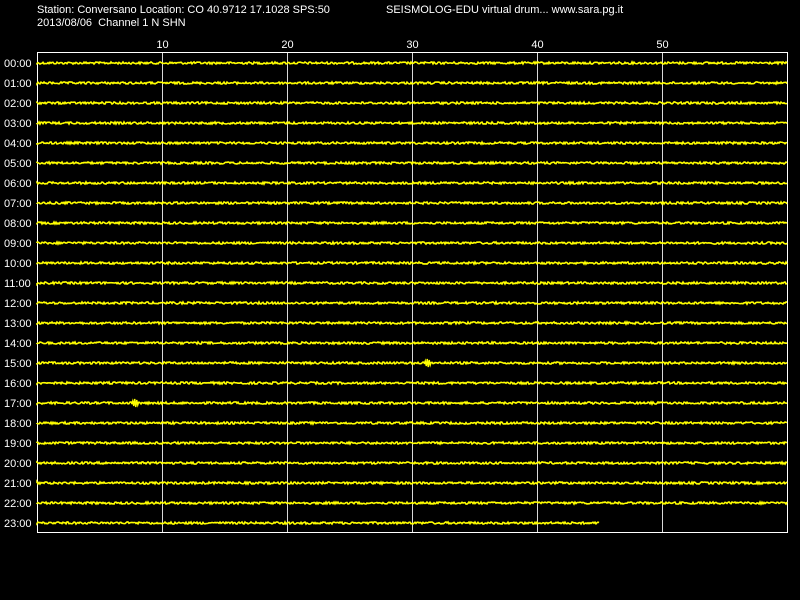 This screenshot has height=600, width=800. I want to click on hour-row-label: 23:00, so click(18, 524).